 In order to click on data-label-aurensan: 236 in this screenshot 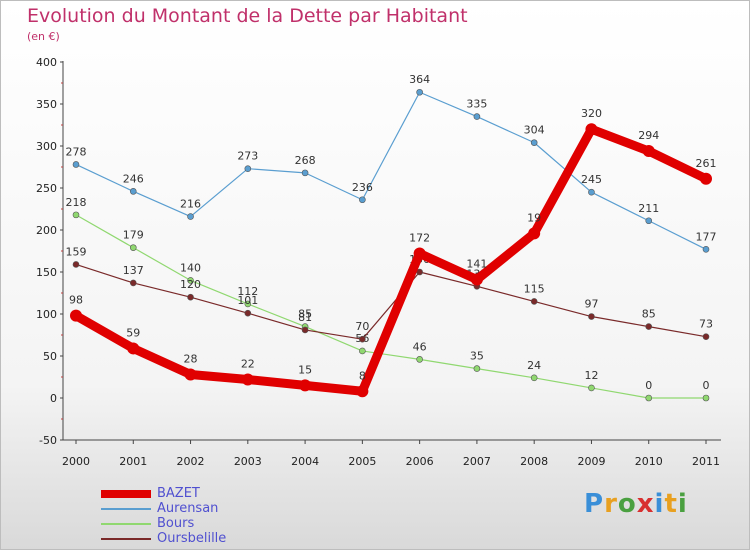, I will do `click(362, 187)`.